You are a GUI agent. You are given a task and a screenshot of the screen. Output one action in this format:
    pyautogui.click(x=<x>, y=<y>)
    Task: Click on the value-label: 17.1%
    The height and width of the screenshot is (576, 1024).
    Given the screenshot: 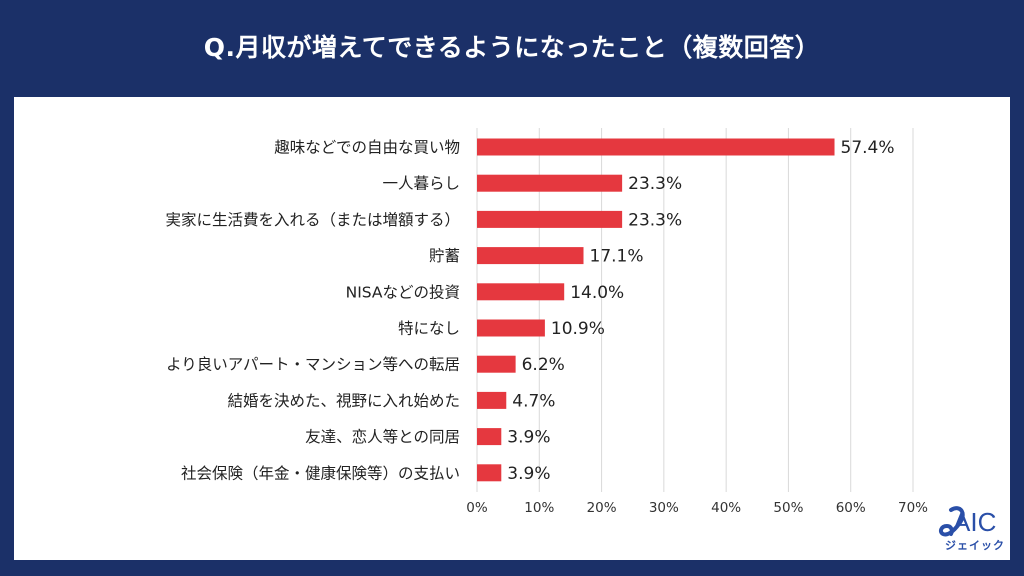 What is the action you would take?
    pyautogui.click(x=617, y=257)
    